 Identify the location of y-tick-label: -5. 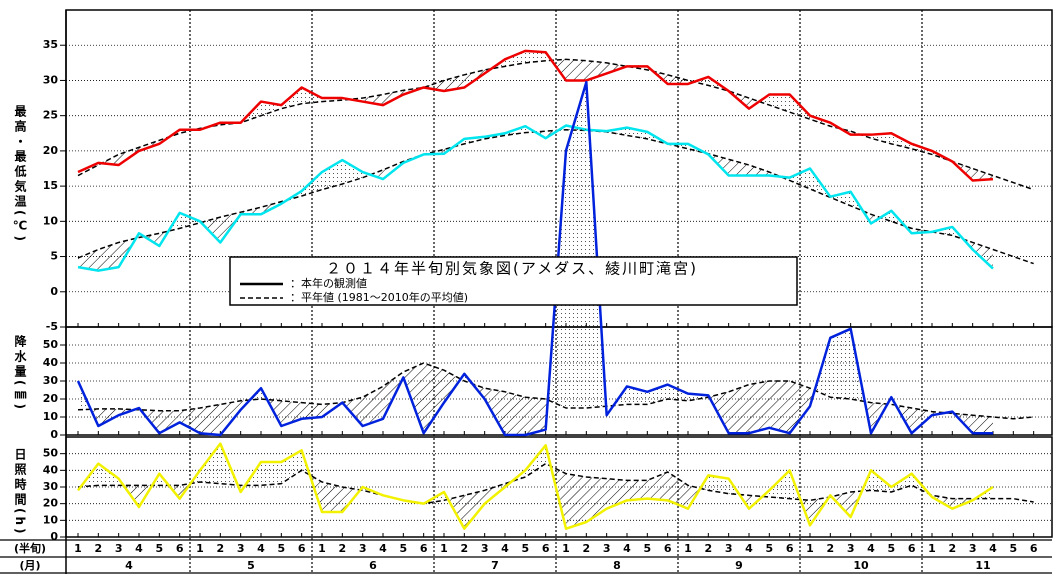
(52, 326).